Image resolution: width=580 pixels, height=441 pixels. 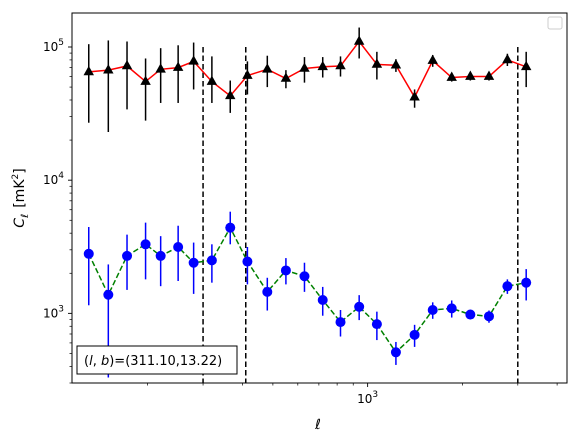 What do you see at coordinates (375, 395) in the screenshot?
I see `x-tick-label-exp: 3` at bounding box center [375, 395].